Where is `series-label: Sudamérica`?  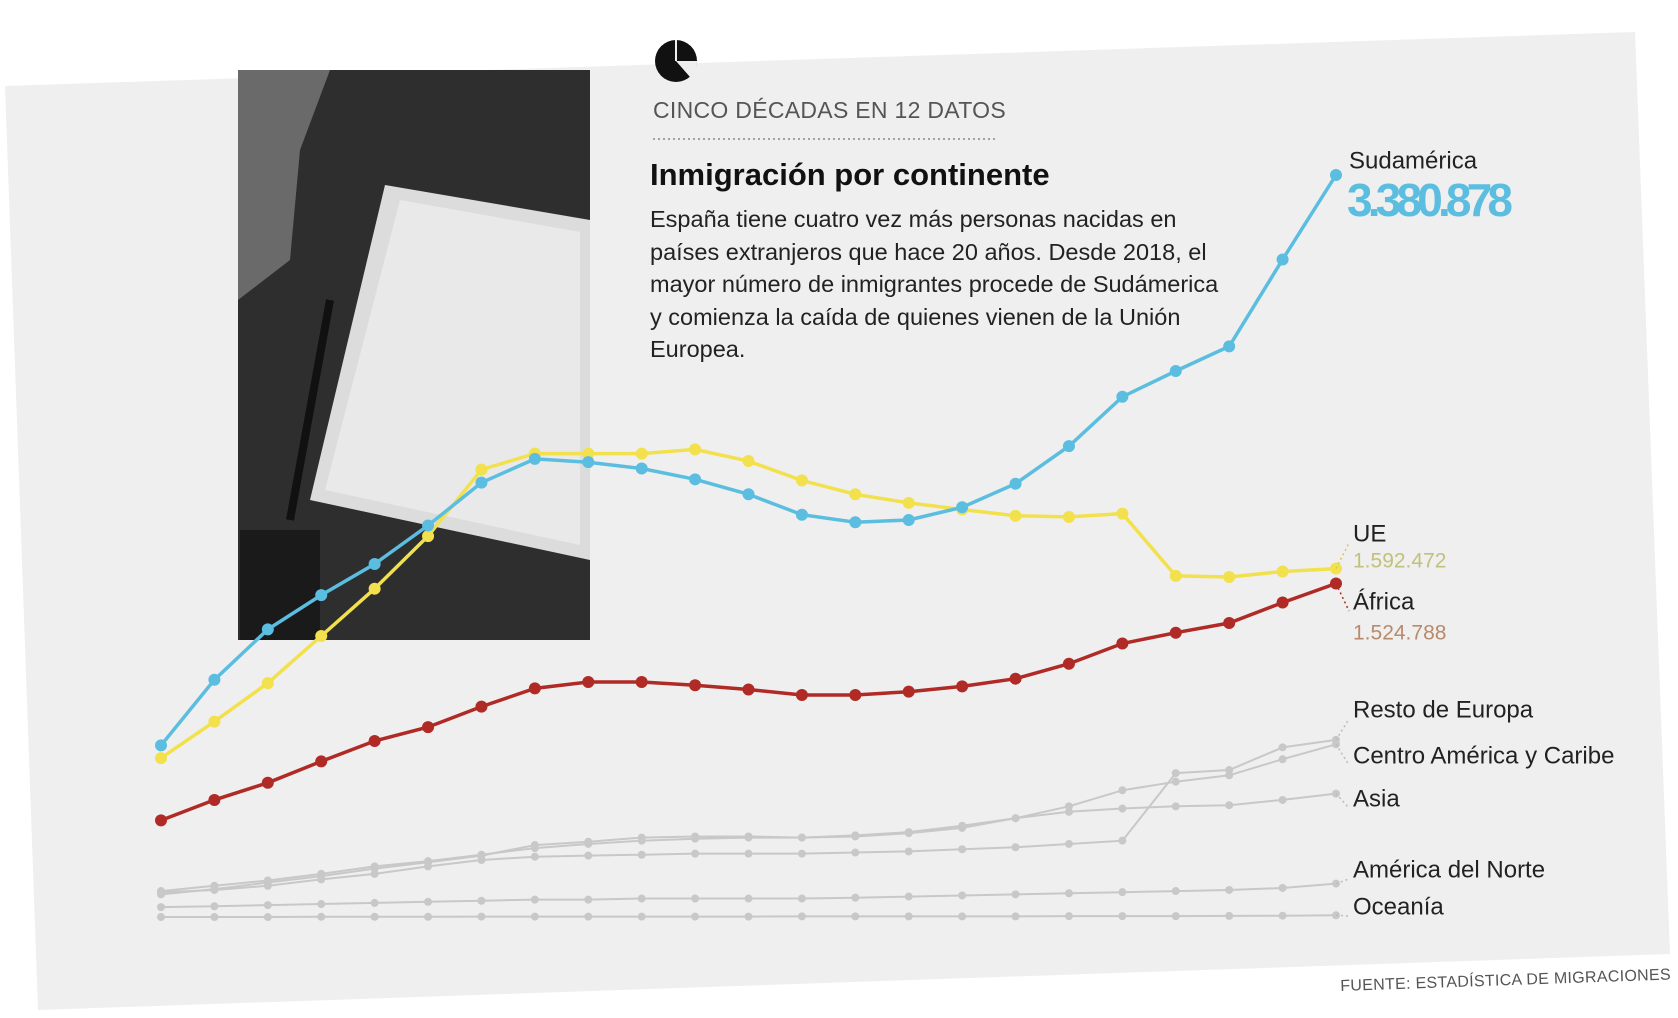
series-label: Sudamérica is located at coordinates (1413, 160).